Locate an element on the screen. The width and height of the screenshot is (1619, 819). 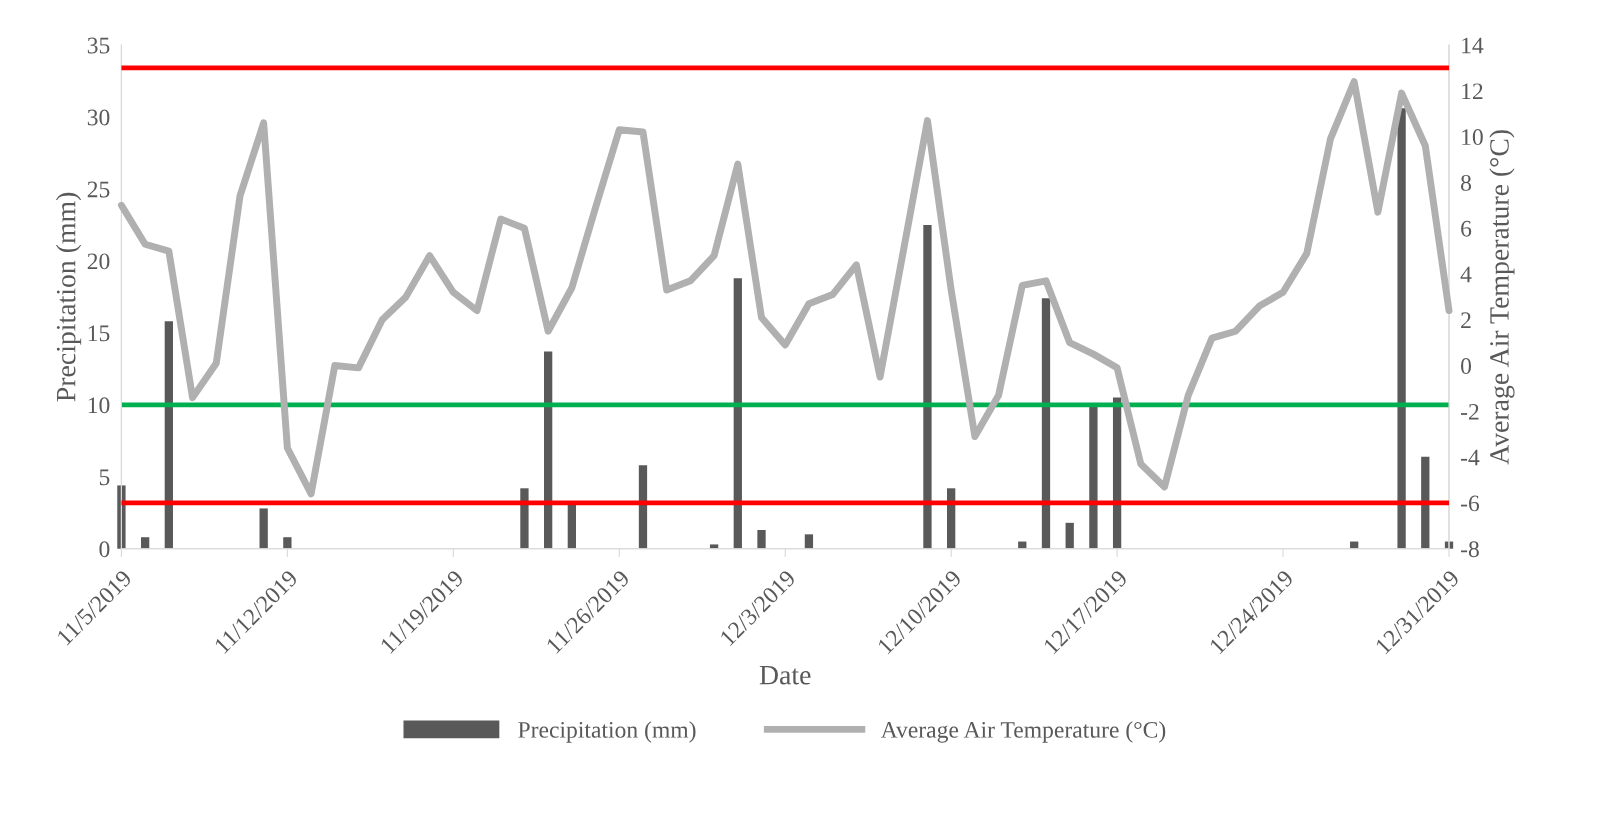
y-tick-label: 20 is located at coordinates (98, 261).